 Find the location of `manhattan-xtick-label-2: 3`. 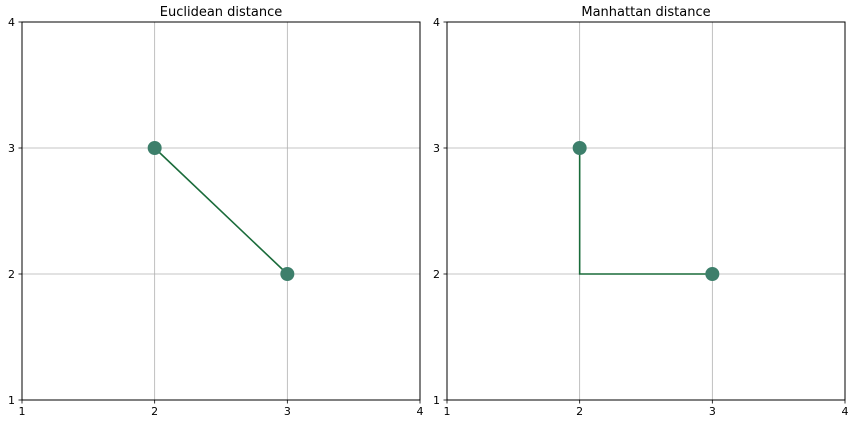

manhattan-xtick-label-2: 3 is located at coordinates (712, 411).